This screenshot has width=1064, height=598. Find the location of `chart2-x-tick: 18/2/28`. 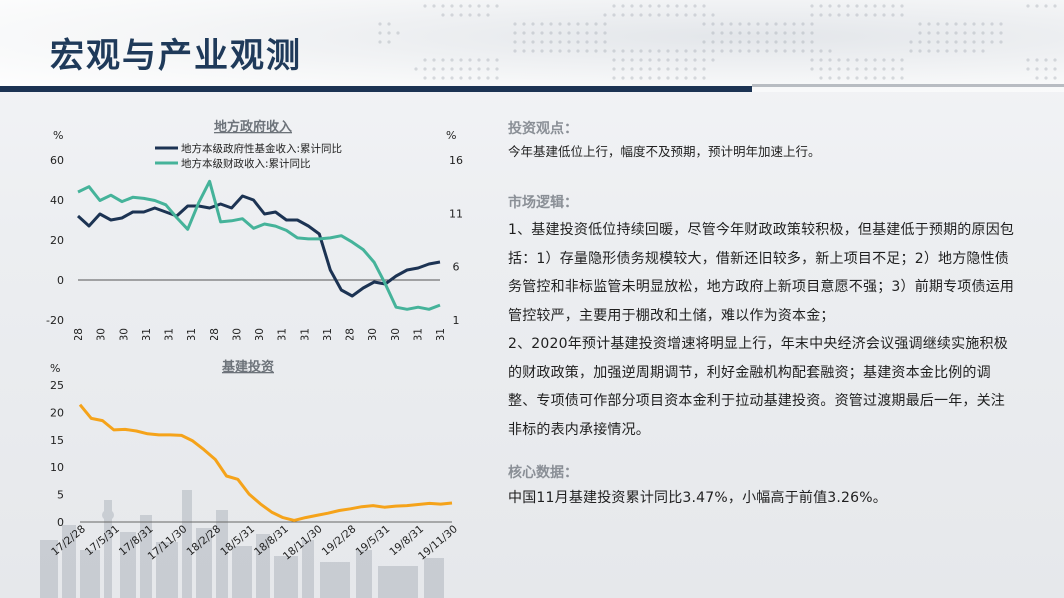

chart2-x-tick: 18/2/28 is located at coordinates (203, 540).